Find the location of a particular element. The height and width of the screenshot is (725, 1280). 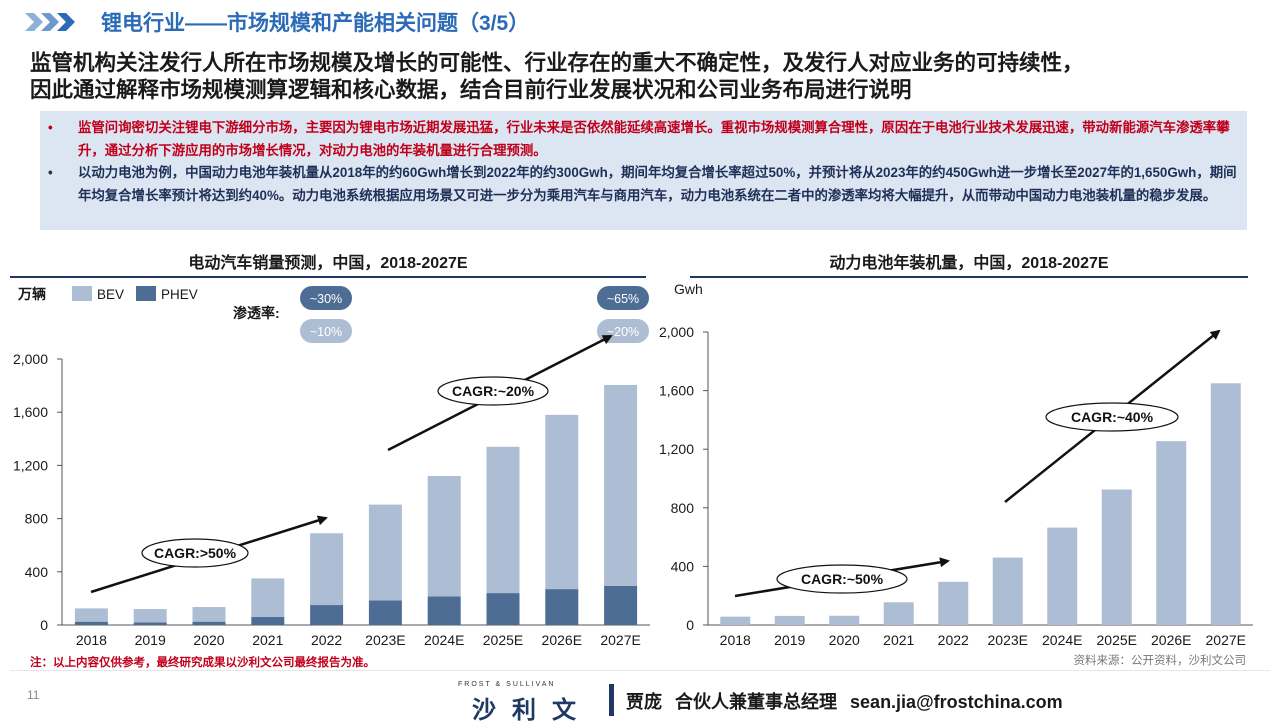

bar-bev-2018 is located at coordinates (91, 615).